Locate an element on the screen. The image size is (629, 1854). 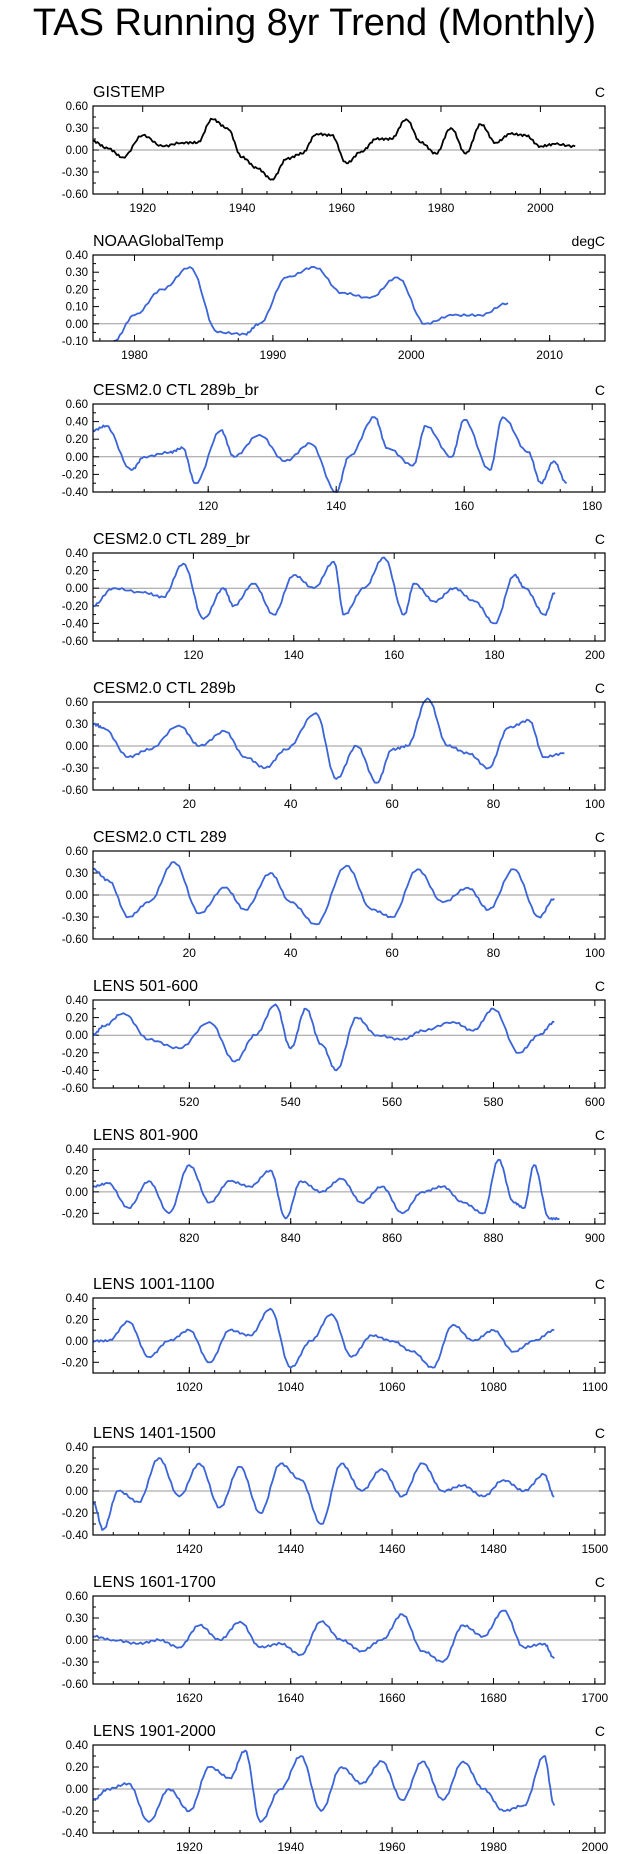
panel-title: CESM2.0 CTL 289 is located at coordinates (160, 837).